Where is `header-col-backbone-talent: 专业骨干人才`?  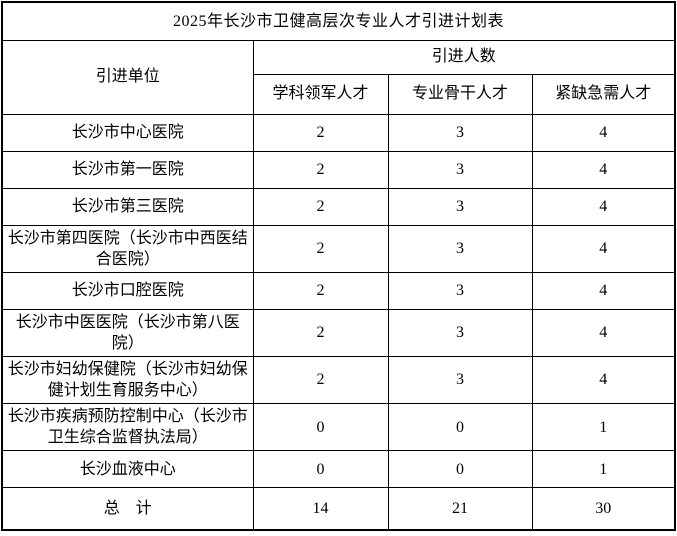 header-col-backbone-talent: 专业骨干人才 is located at coordinates (460, 94).